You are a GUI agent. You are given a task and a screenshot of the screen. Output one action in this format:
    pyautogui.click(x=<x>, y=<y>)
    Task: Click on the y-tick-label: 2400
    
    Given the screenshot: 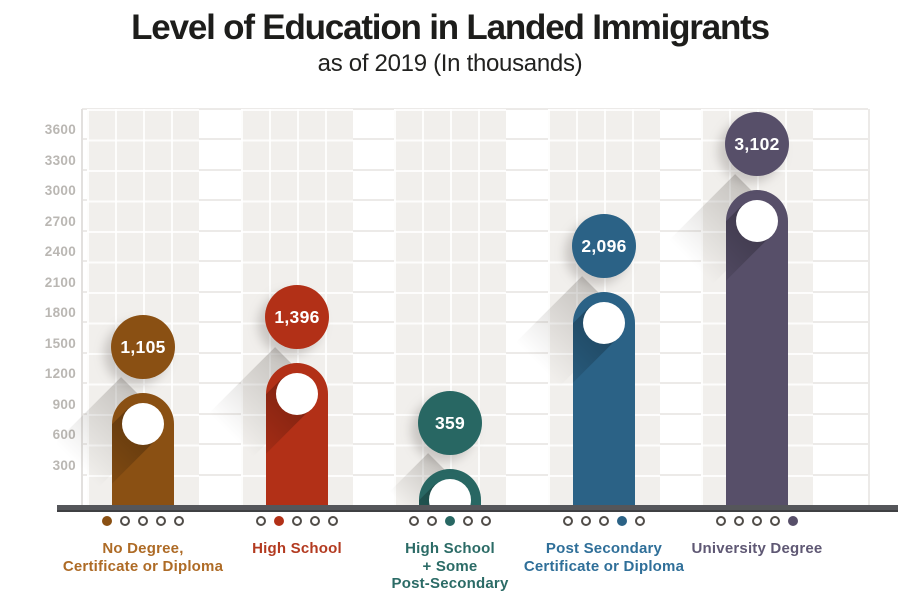 What is the action you would take?
    pyautogui.click(x=60, y=251)
    